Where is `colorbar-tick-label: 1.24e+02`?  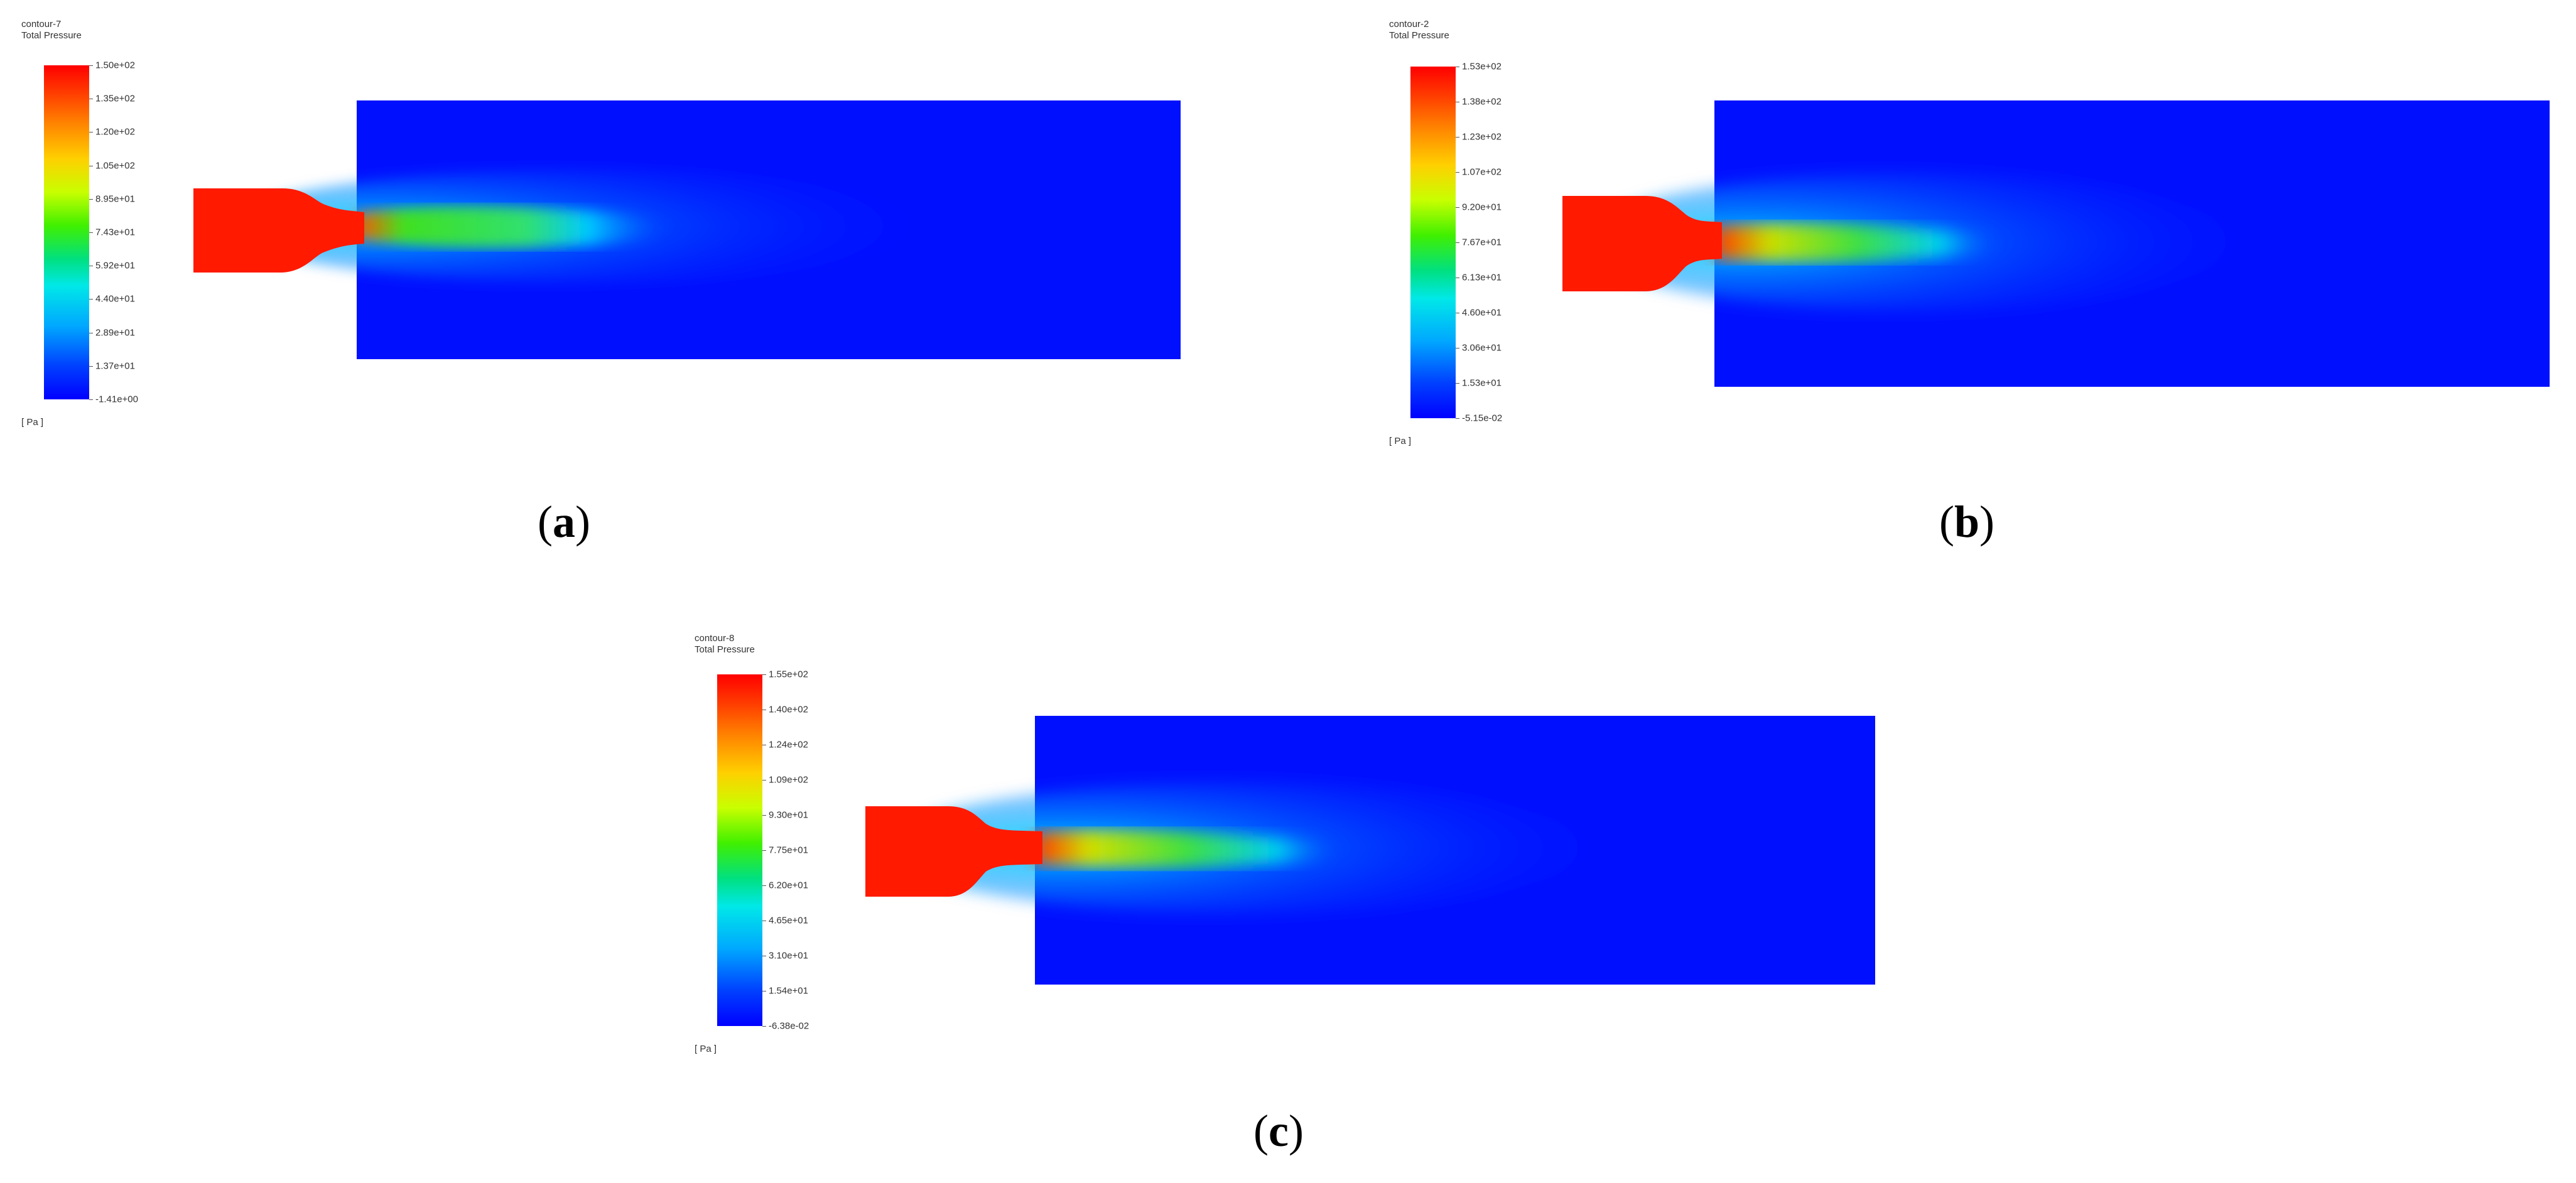 colorbar-tick-label: 1.24e+02 is located at coordinates (789, 744).